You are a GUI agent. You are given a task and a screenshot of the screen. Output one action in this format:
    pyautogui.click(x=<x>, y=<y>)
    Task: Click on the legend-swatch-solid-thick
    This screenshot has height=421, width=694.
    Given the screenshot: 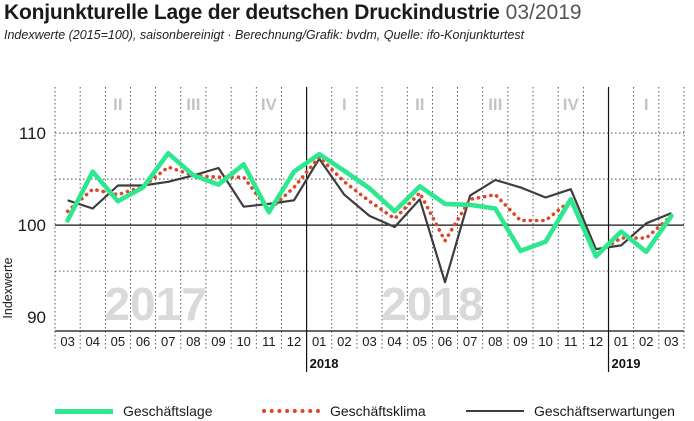 What is the action you would take?
    pyautogui.click(x=84, y=411)
    